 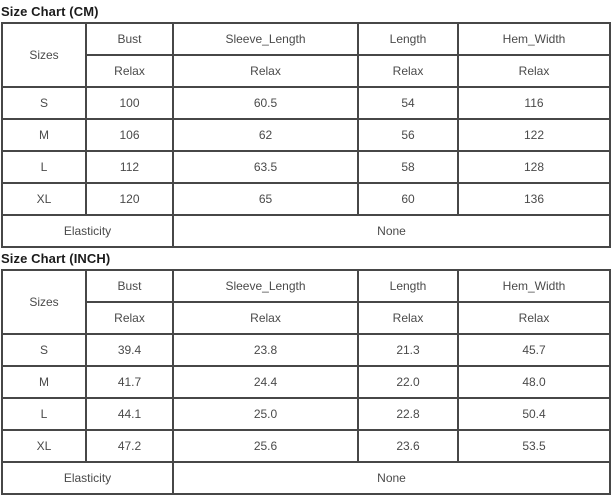 I want to click on value-cell: 23.8, so click(x=265, y=350).